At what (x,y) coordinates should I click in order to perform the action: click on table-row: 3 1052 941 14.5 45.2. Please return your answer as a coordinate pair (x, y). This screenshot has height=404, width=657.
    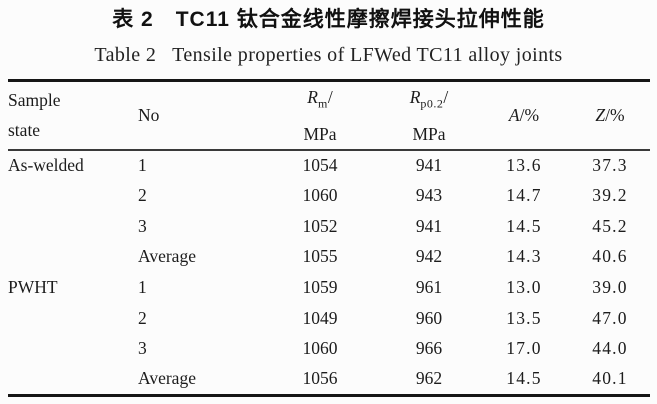
    Looking at the image, I should click on (329, 226).